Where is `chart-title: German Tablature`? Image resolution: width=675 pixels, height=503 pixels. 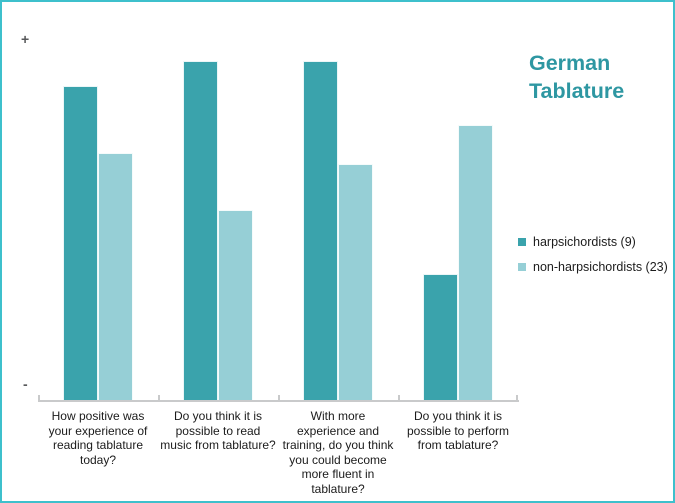 chart-title: German Tablature is located at coordinates (577, 77).